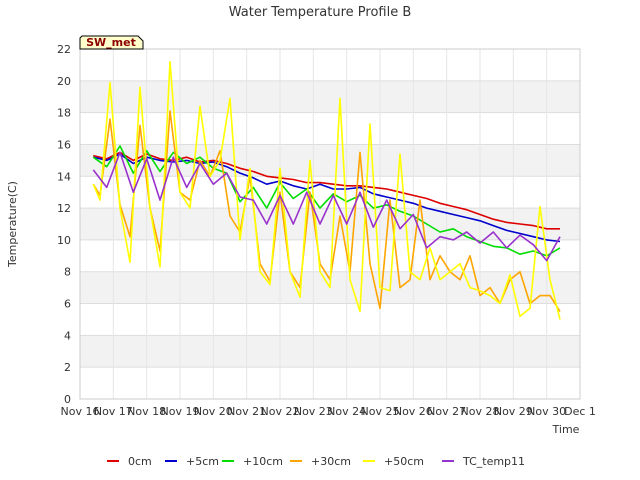  What do you see at coordinates (202, 461) in the screenshot?
I see `legend-label: +5cm` at bounding box center [202, 461].